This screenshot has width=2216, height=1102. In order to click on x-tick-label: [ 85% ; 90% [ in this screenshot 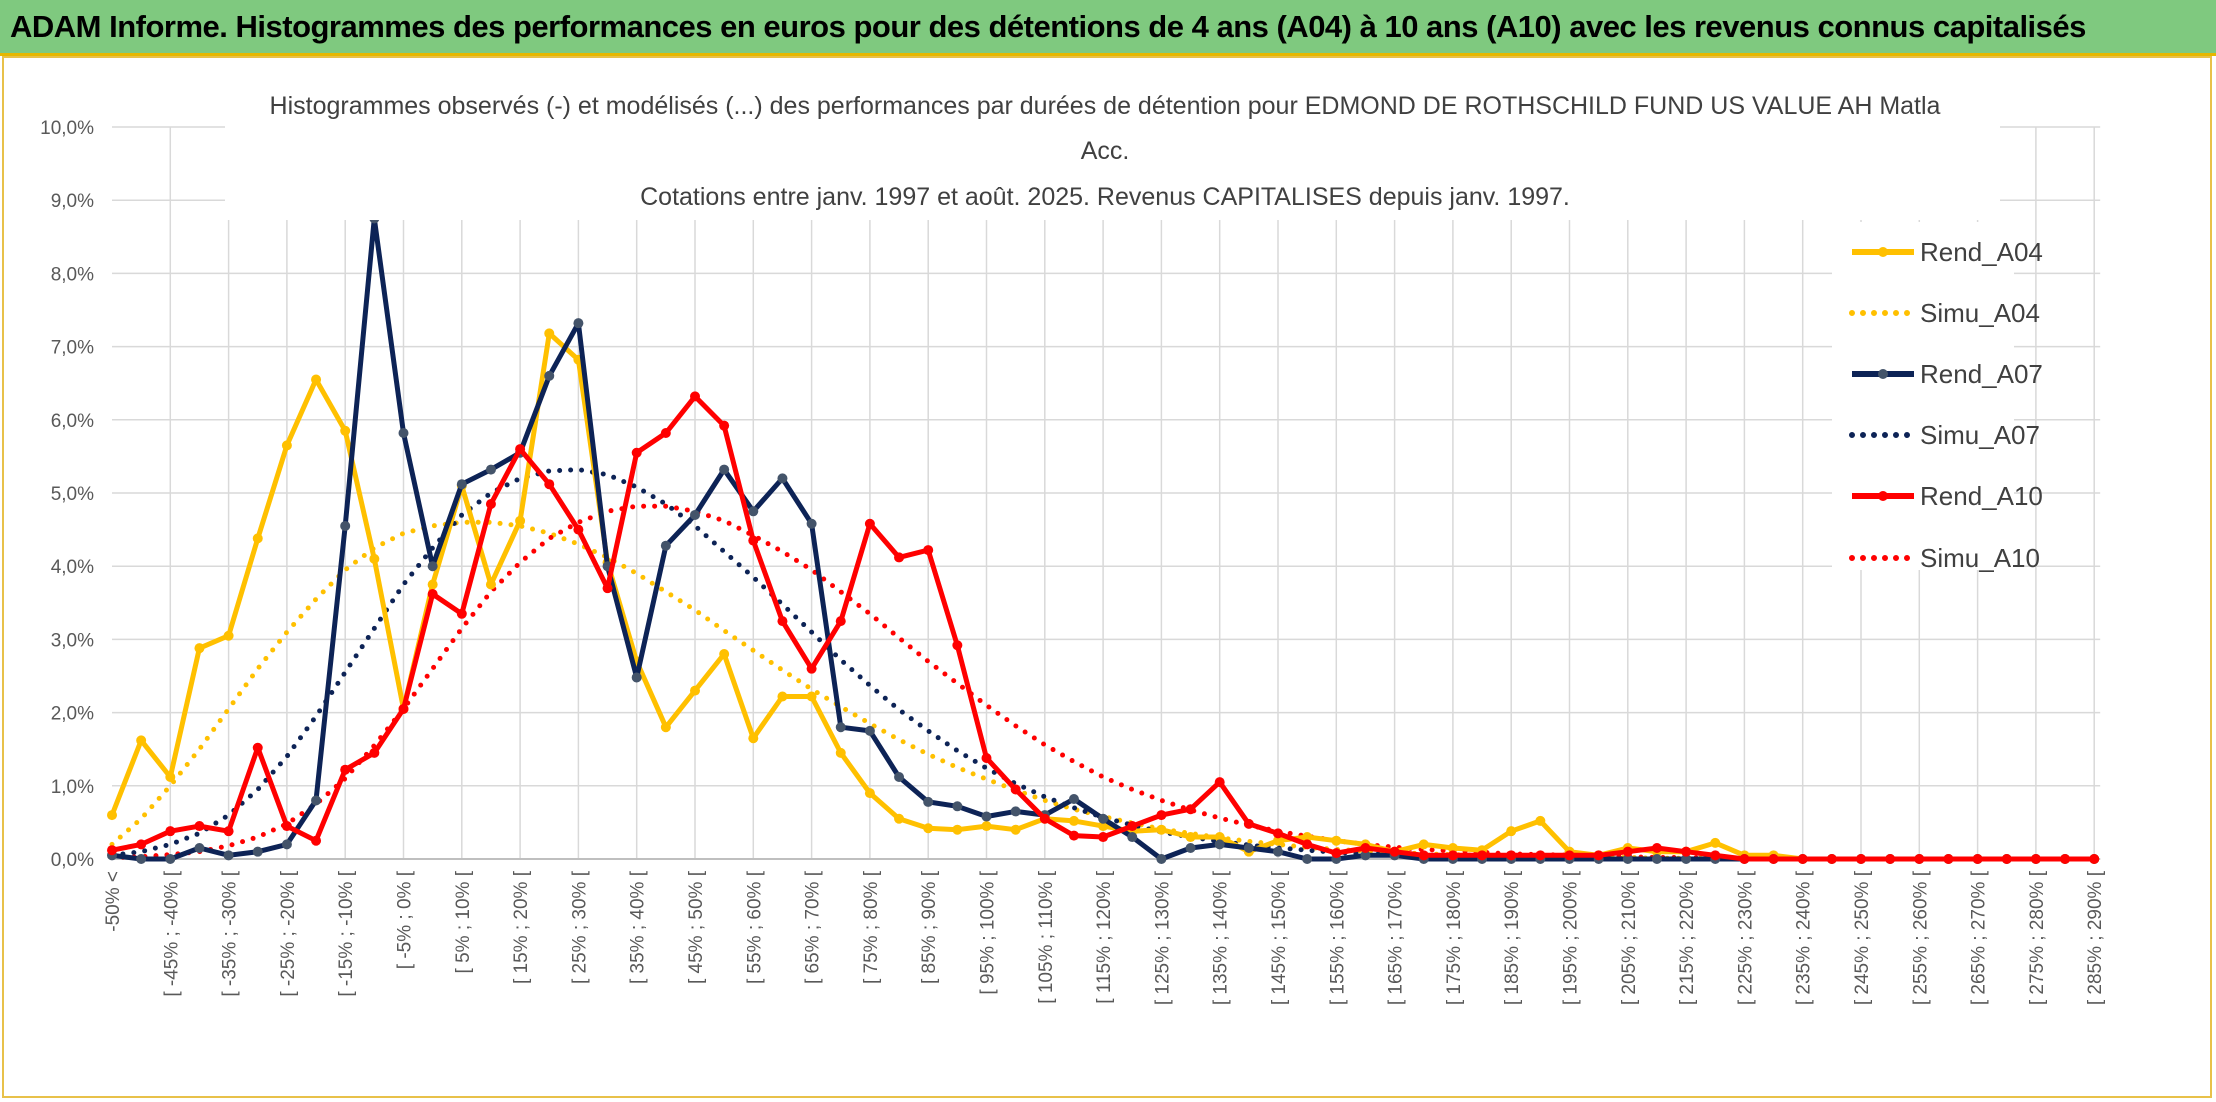, I will do `click(929, 927)`.